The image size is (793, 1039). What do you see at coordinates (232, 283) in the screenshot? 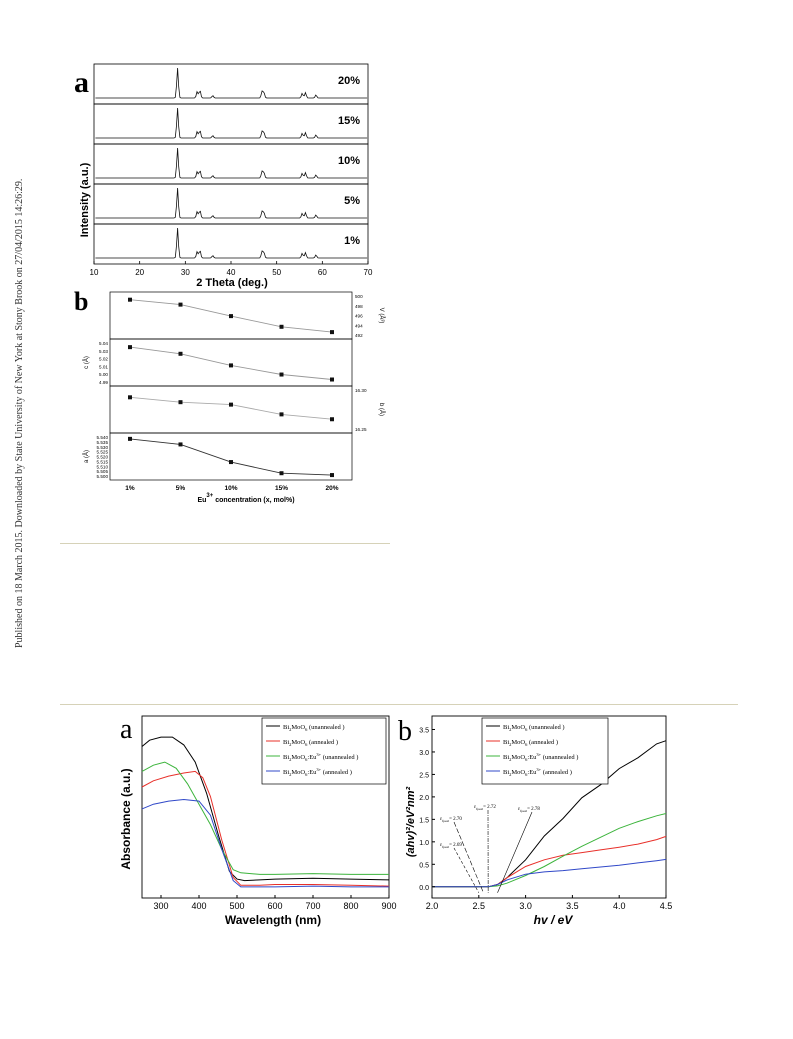
I see `xrd-xlabel: 2 Theta (deg.)` at bounding box center [232, 283].